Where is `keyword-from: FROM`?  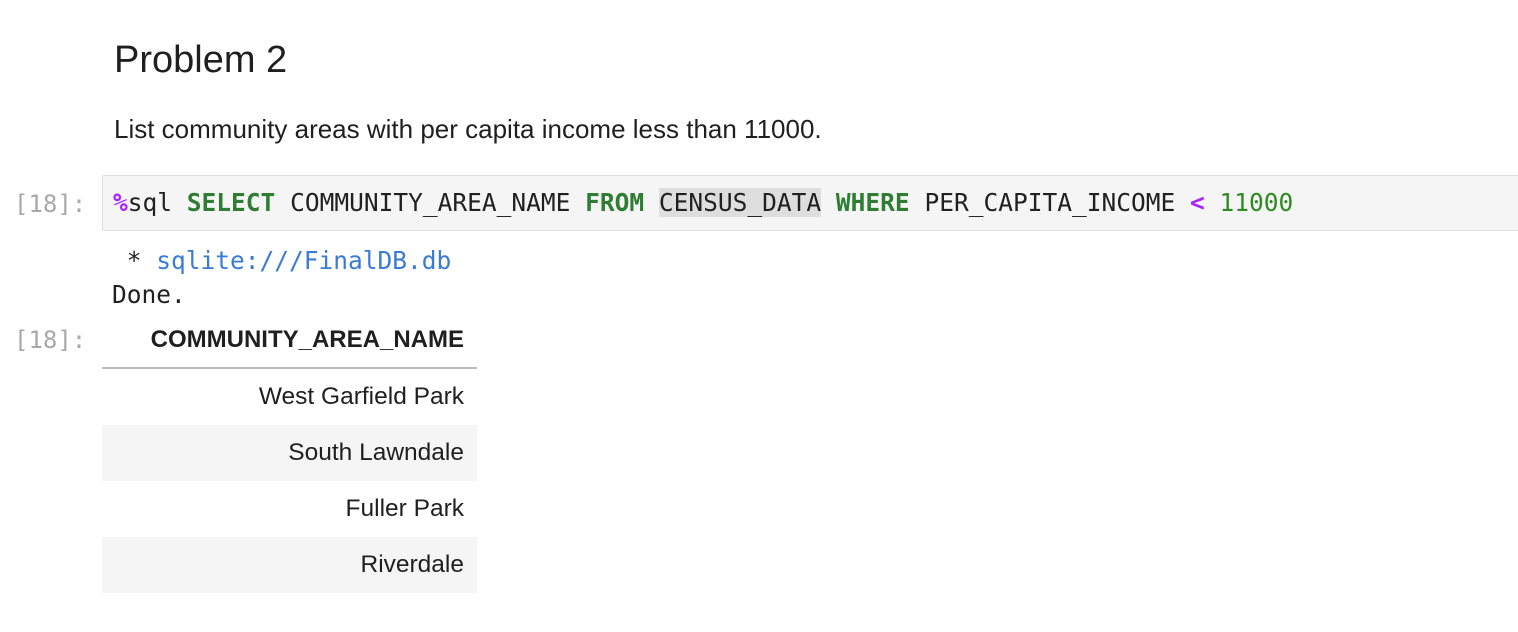 keyword-from: FROM is located at coordinates (615, 202).